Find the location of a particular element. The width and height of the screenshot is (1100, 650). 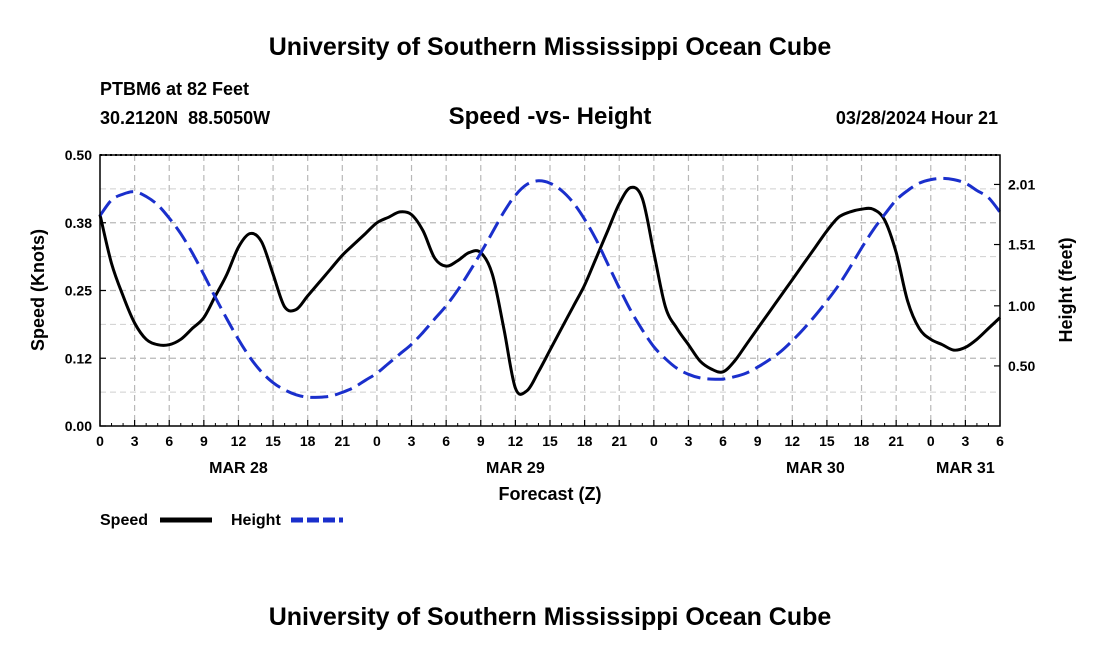

y2-tick-label: 1.51 is located at coordinates (1021, 245).